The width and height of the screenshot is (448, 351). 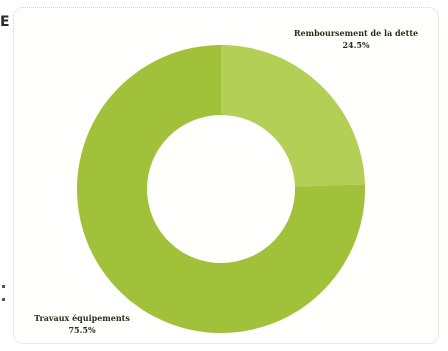 What do you see at coordinates (5, 22) in the screenshot?
I see `edge-letter: E` at bounding box center [5, 22].